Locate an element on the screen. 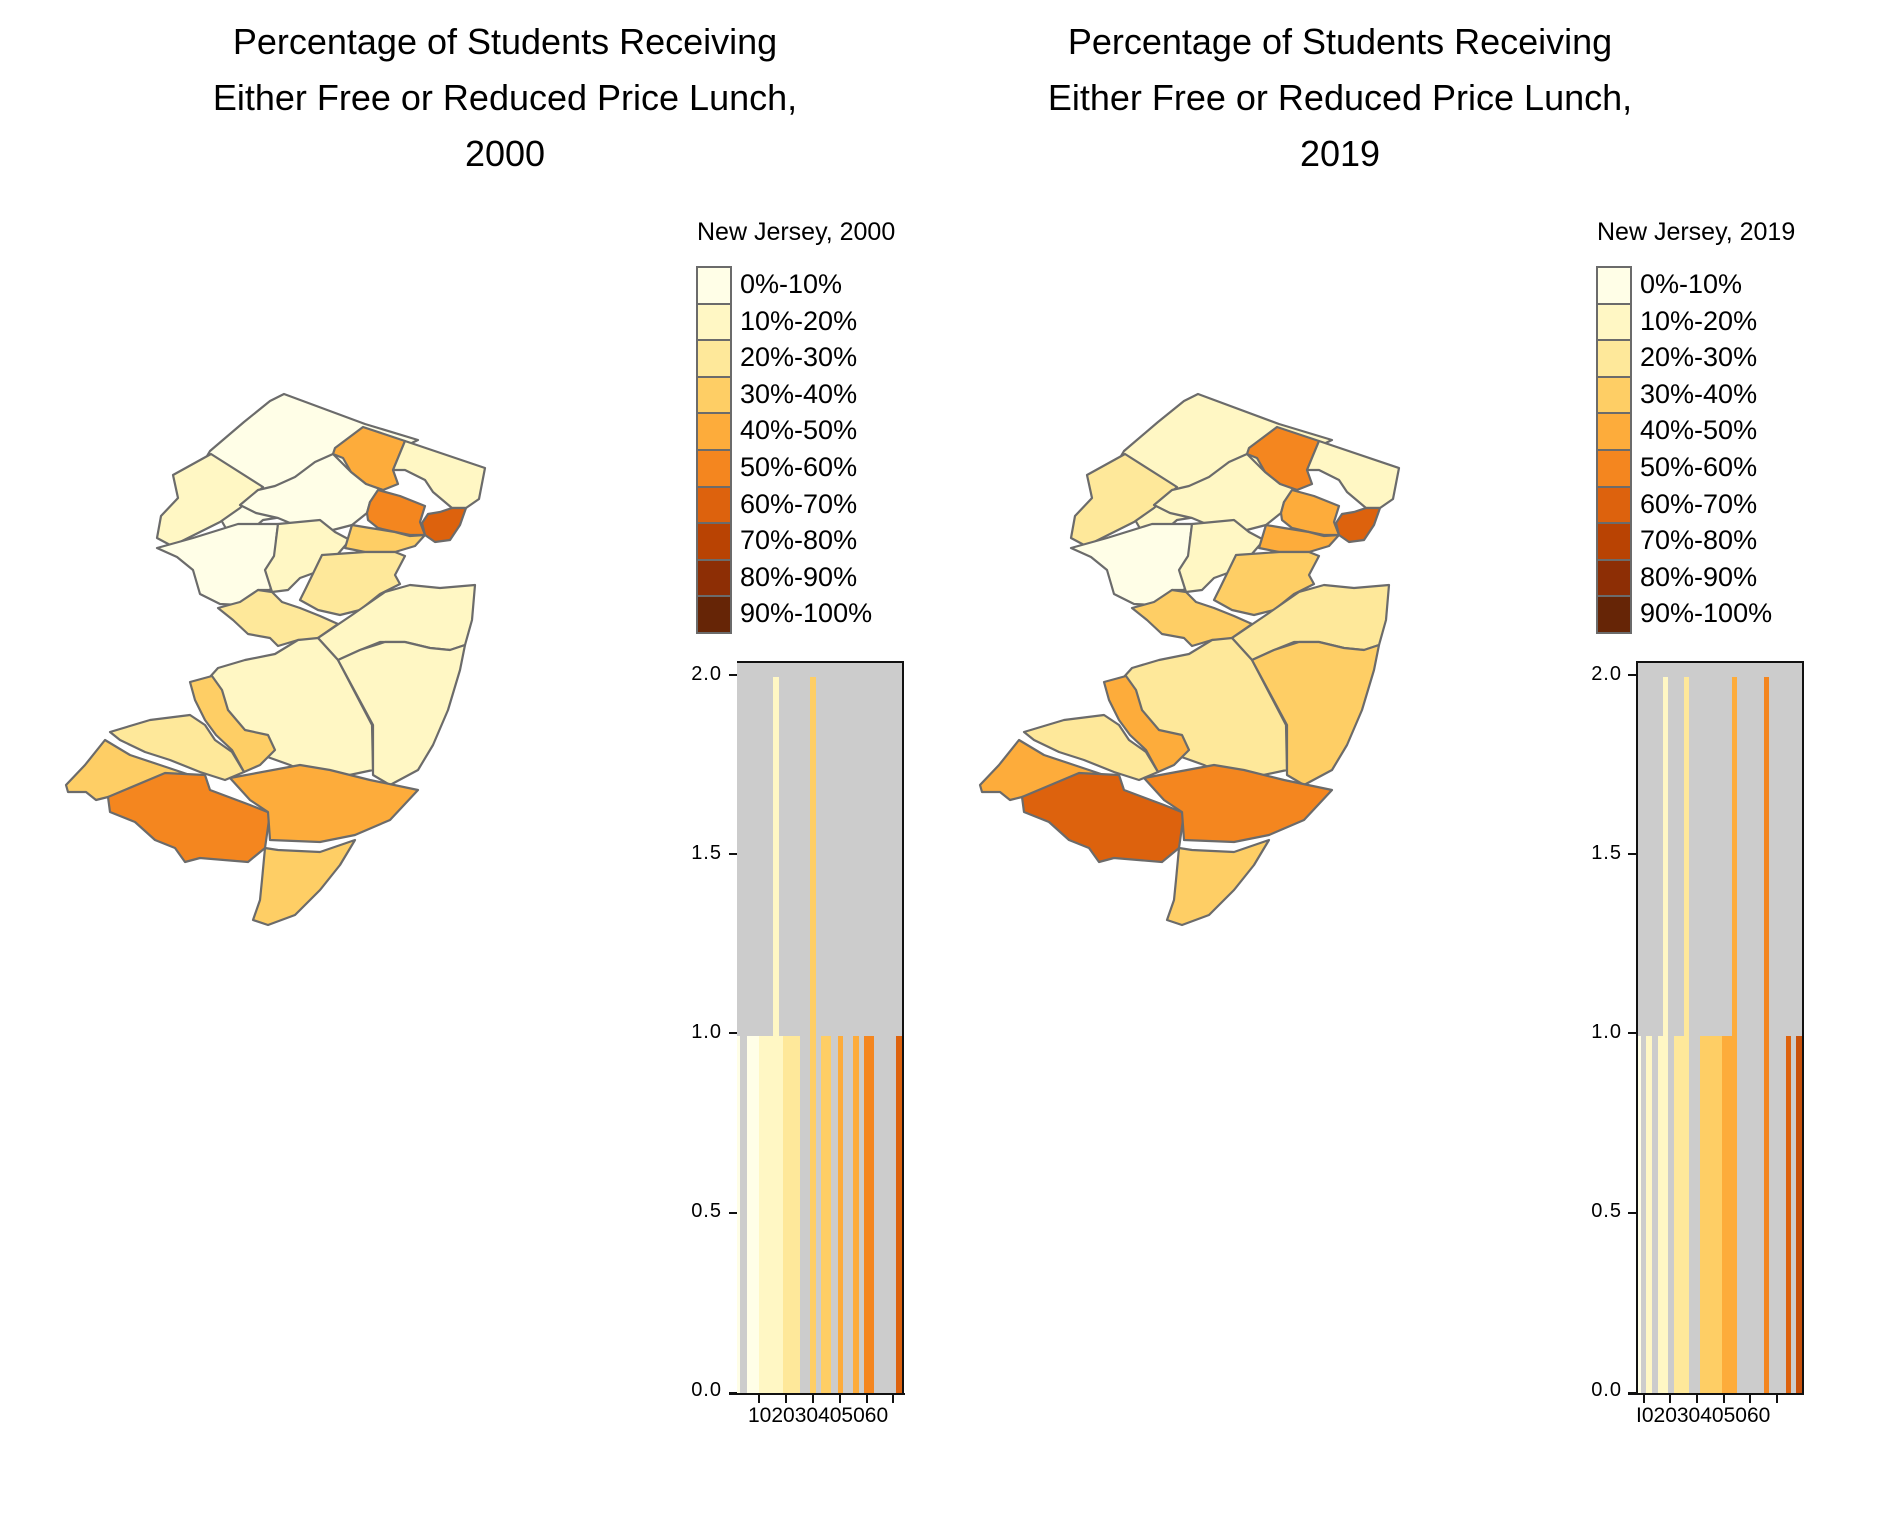 This screenshot has height=1518, width=1899. legend-title: New Jersey, 2000 is located at coordinates (796, 232).